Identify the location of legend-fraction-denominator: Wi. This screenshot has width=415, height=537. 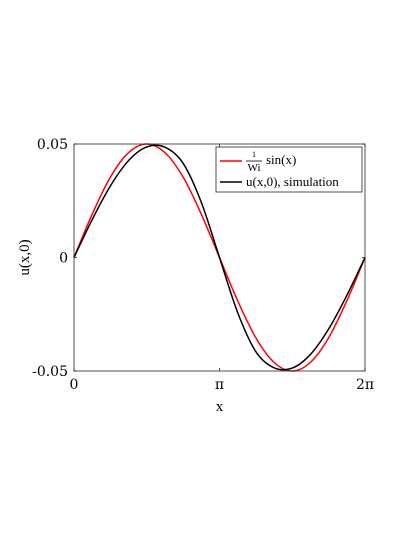
(254, 168).